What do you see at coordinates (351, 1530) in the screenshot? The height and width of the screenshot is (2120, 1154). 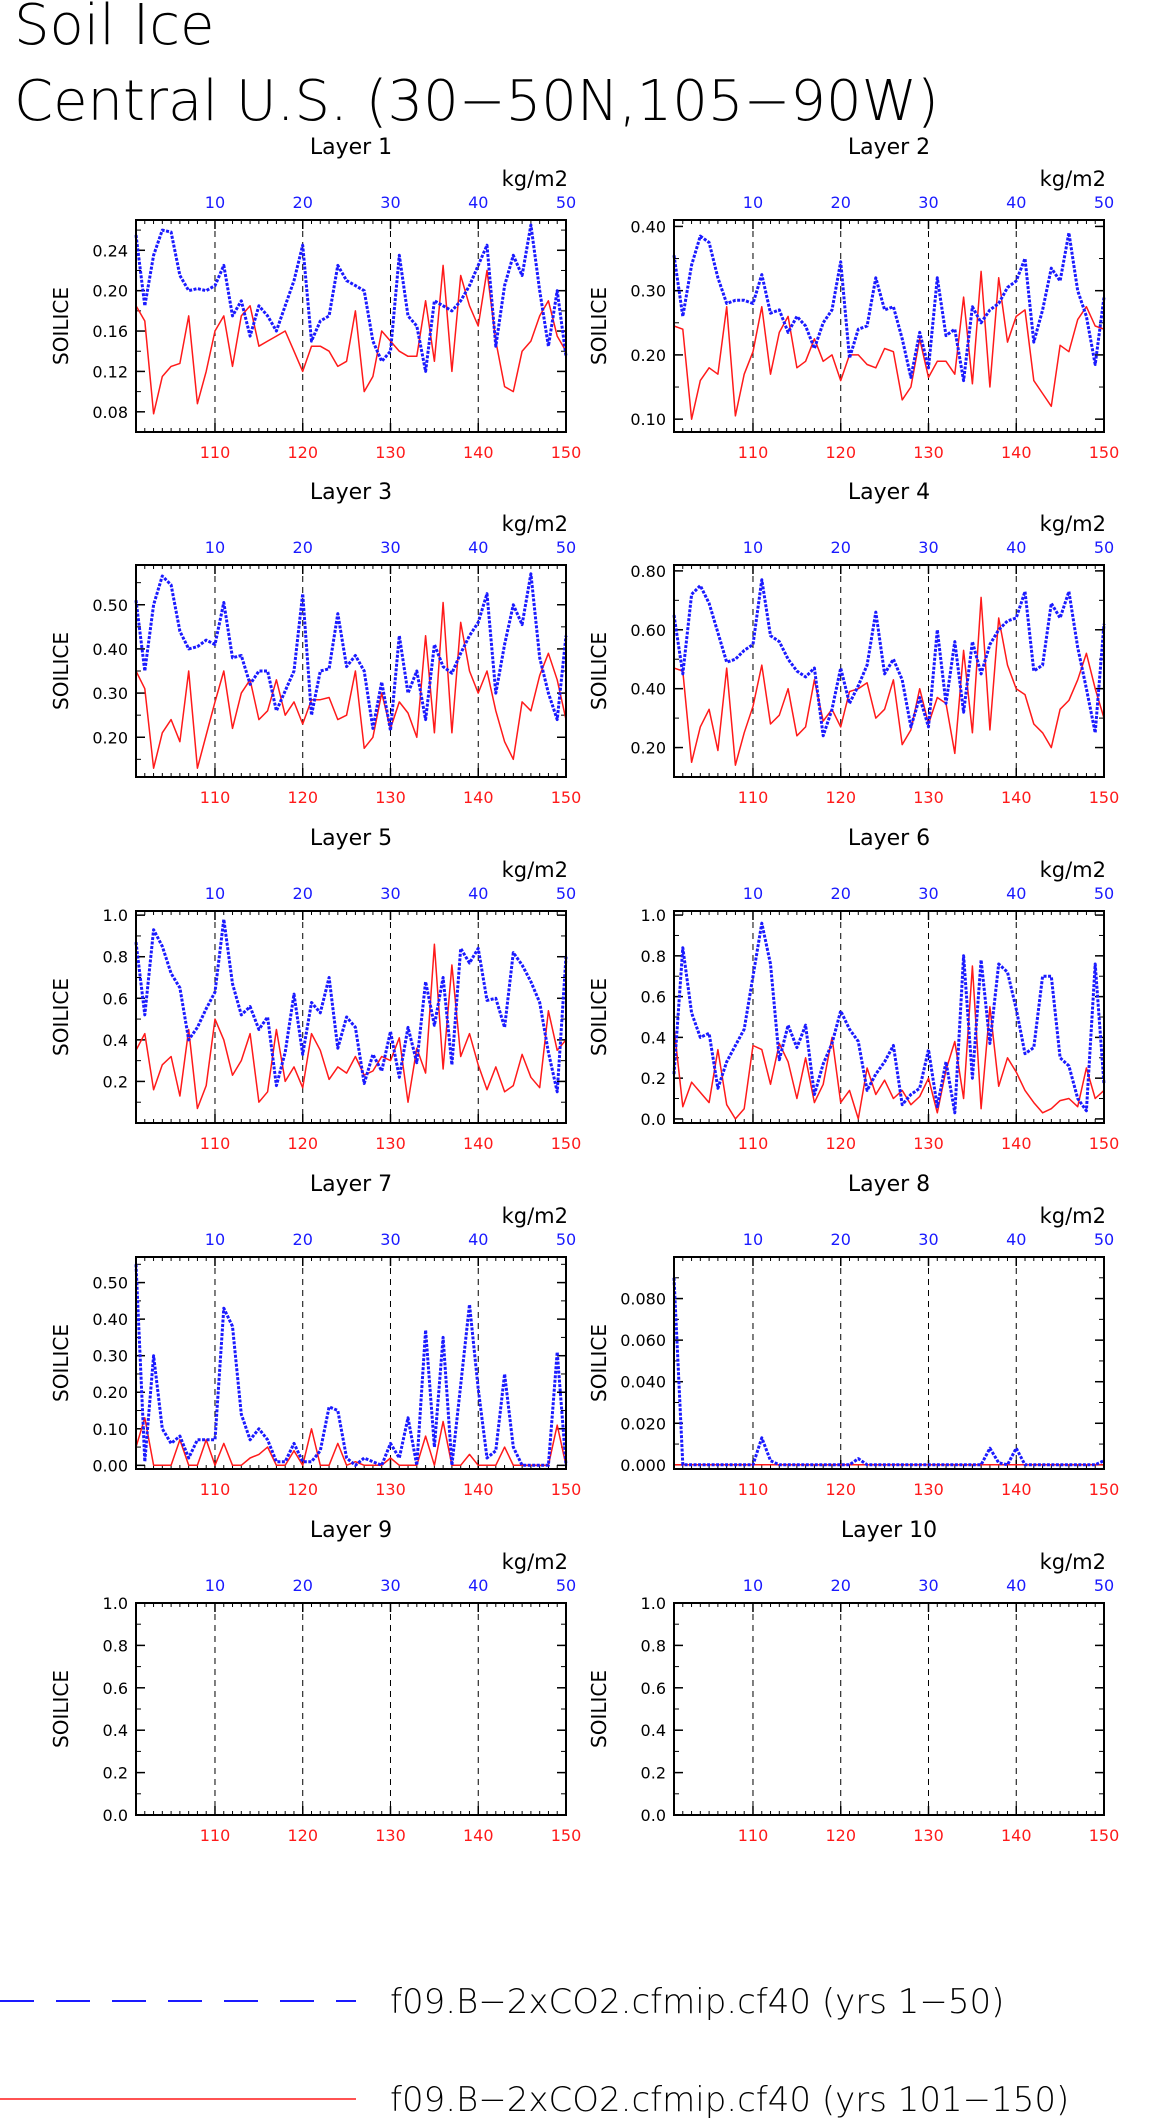 I see `panel-title: Layer 9` at bounding box center [351, 1530].